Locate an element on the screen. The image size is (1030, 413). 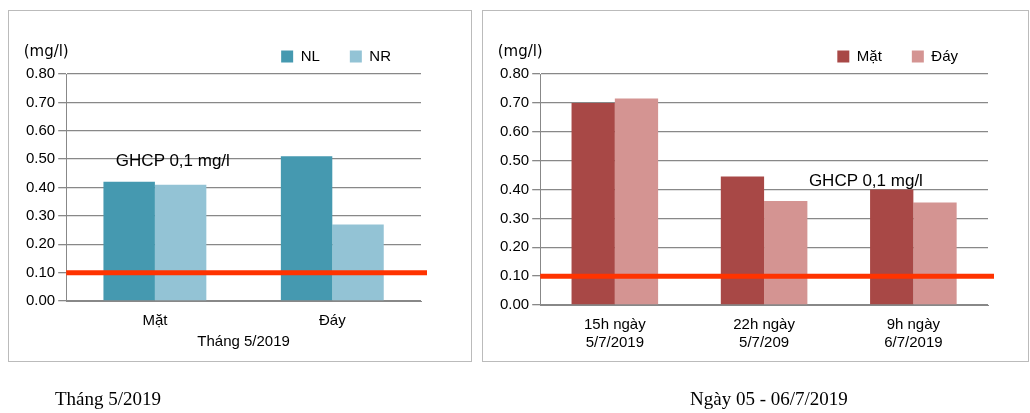
x-tick-label: 9h ngày 6/7/2019 is located at coordinates (913, 333).